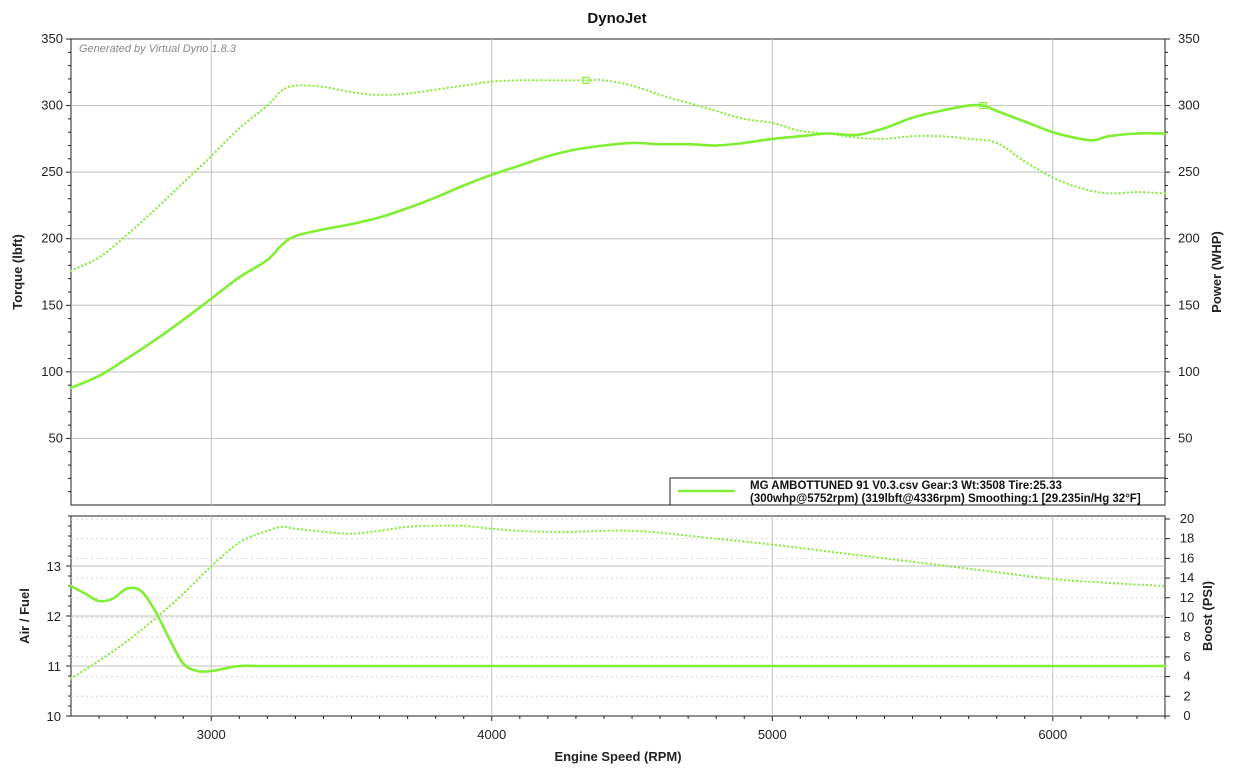 The width and height of the screenshot is (1235, 773). Describe the element at coordinates (772, 734) in the screenshot. I see `rpm-tick-label: 5000` at that location.